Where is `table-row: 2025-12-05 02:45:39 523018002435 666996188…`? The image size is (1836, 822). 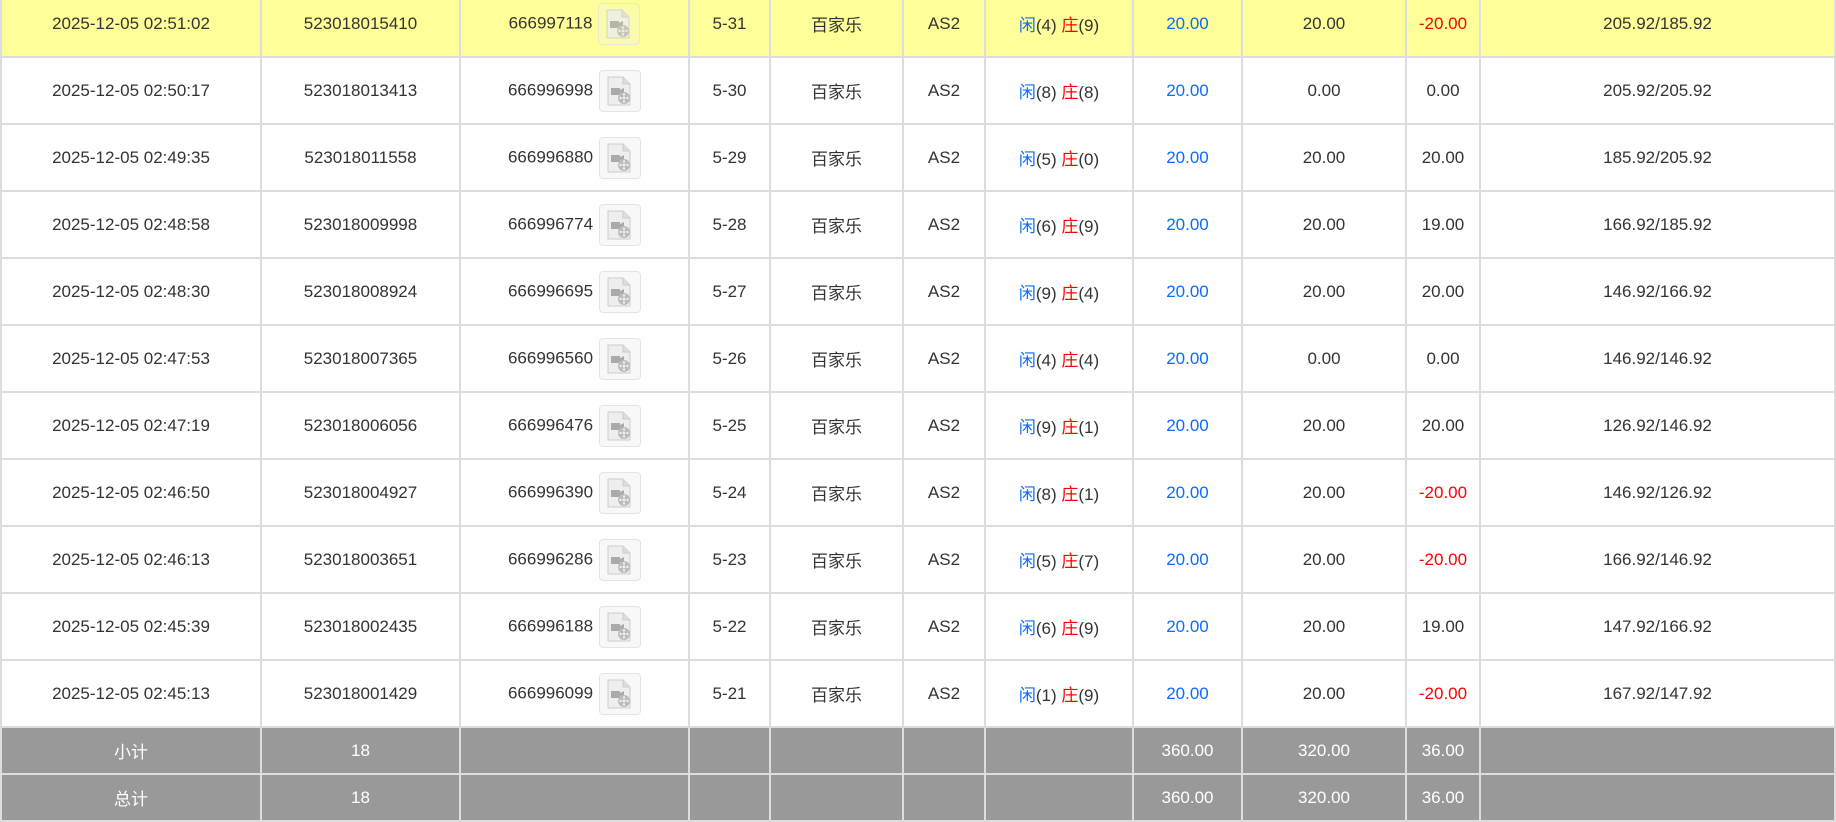
table-row: 2025-12-05 02:45:39 523018002435 666996188… is located at coordinates (918, 626).